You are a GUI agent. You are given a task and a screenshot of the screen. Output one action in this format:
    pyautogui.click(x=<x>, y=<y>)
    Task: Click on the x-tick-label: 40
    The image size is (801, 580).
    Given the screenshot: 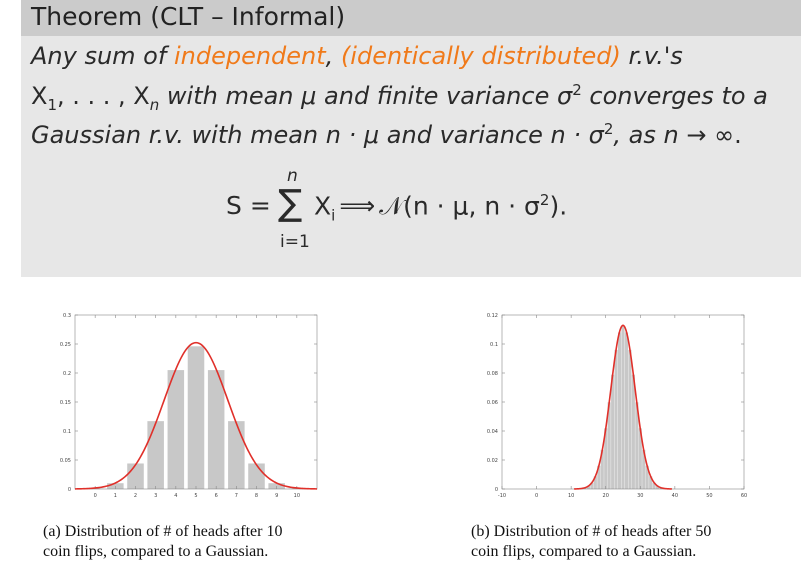 What is the action you would take?
    pyautogui.click(x=675, y=496)
    